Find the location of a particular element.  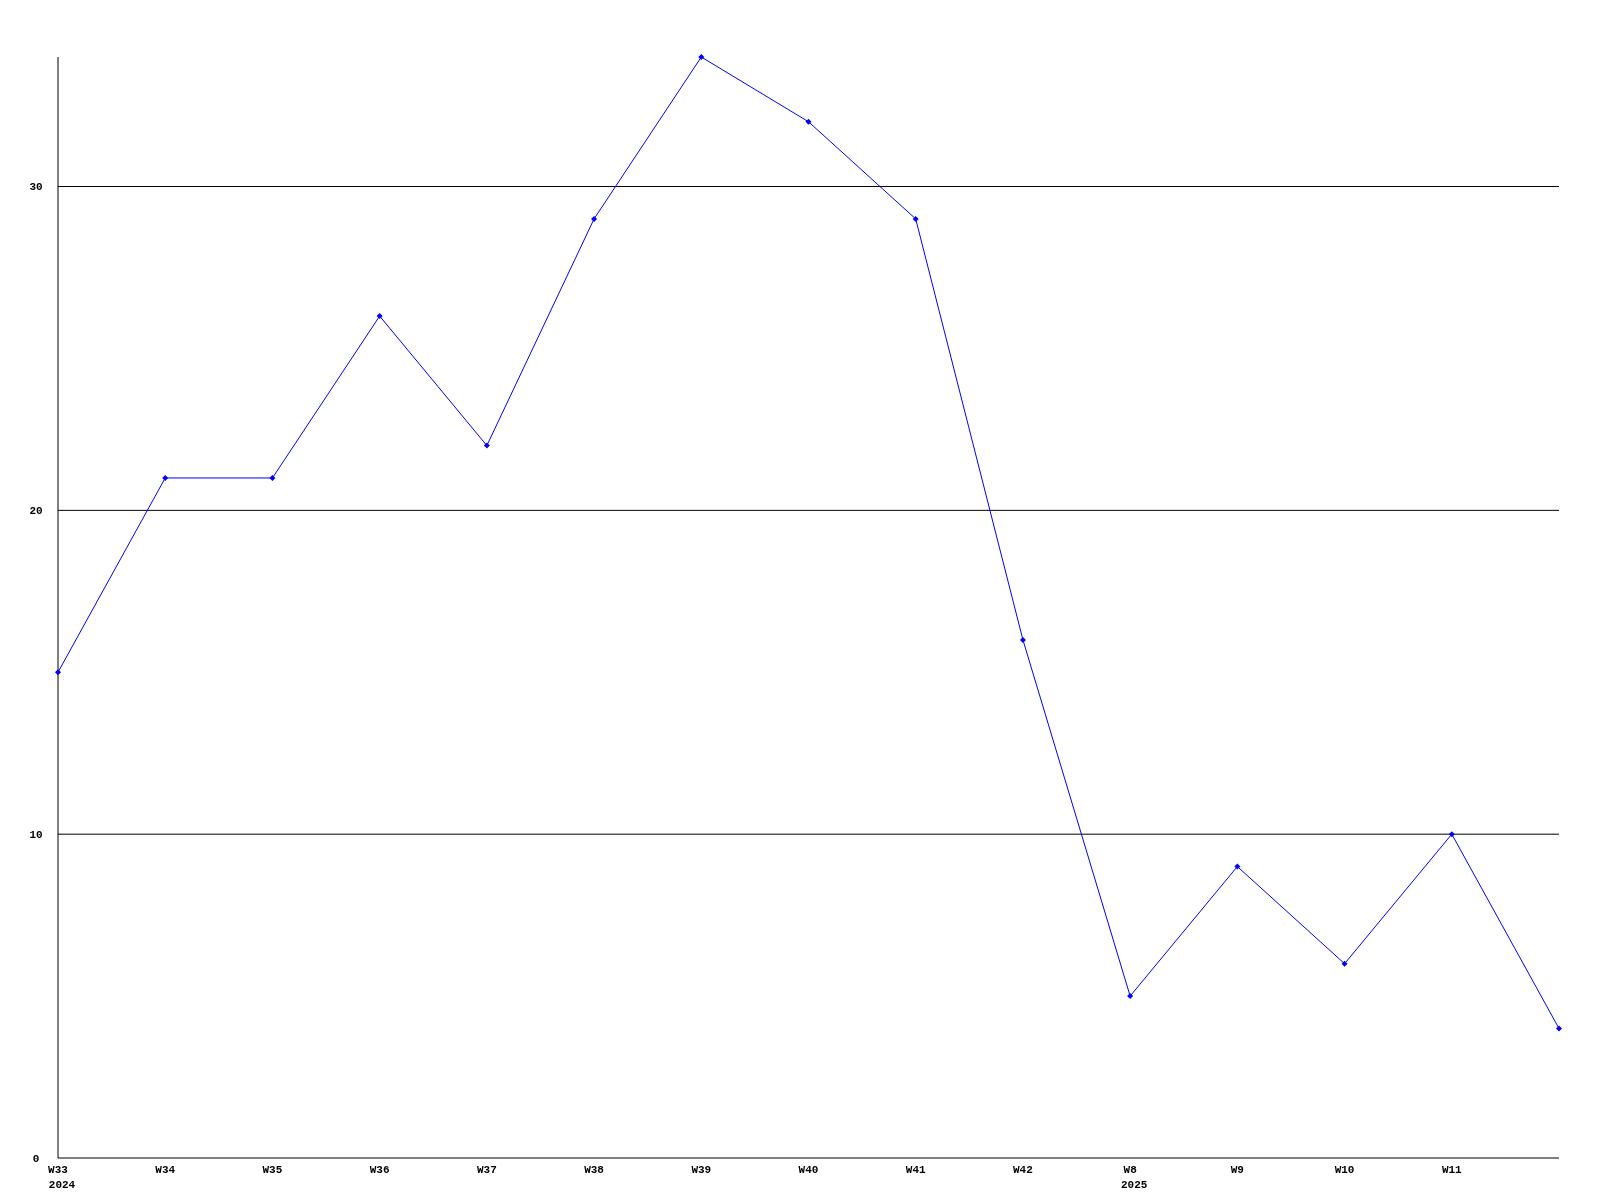

x-tick-label: W41 is located at coordinates (916, 1170).